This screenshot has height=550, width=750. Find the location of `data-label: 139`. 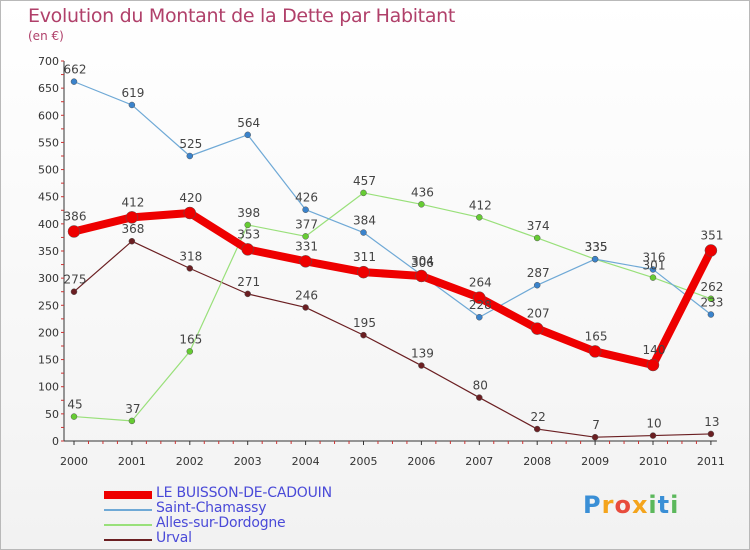

data-label: 139 is located at coordinates (422, 354).